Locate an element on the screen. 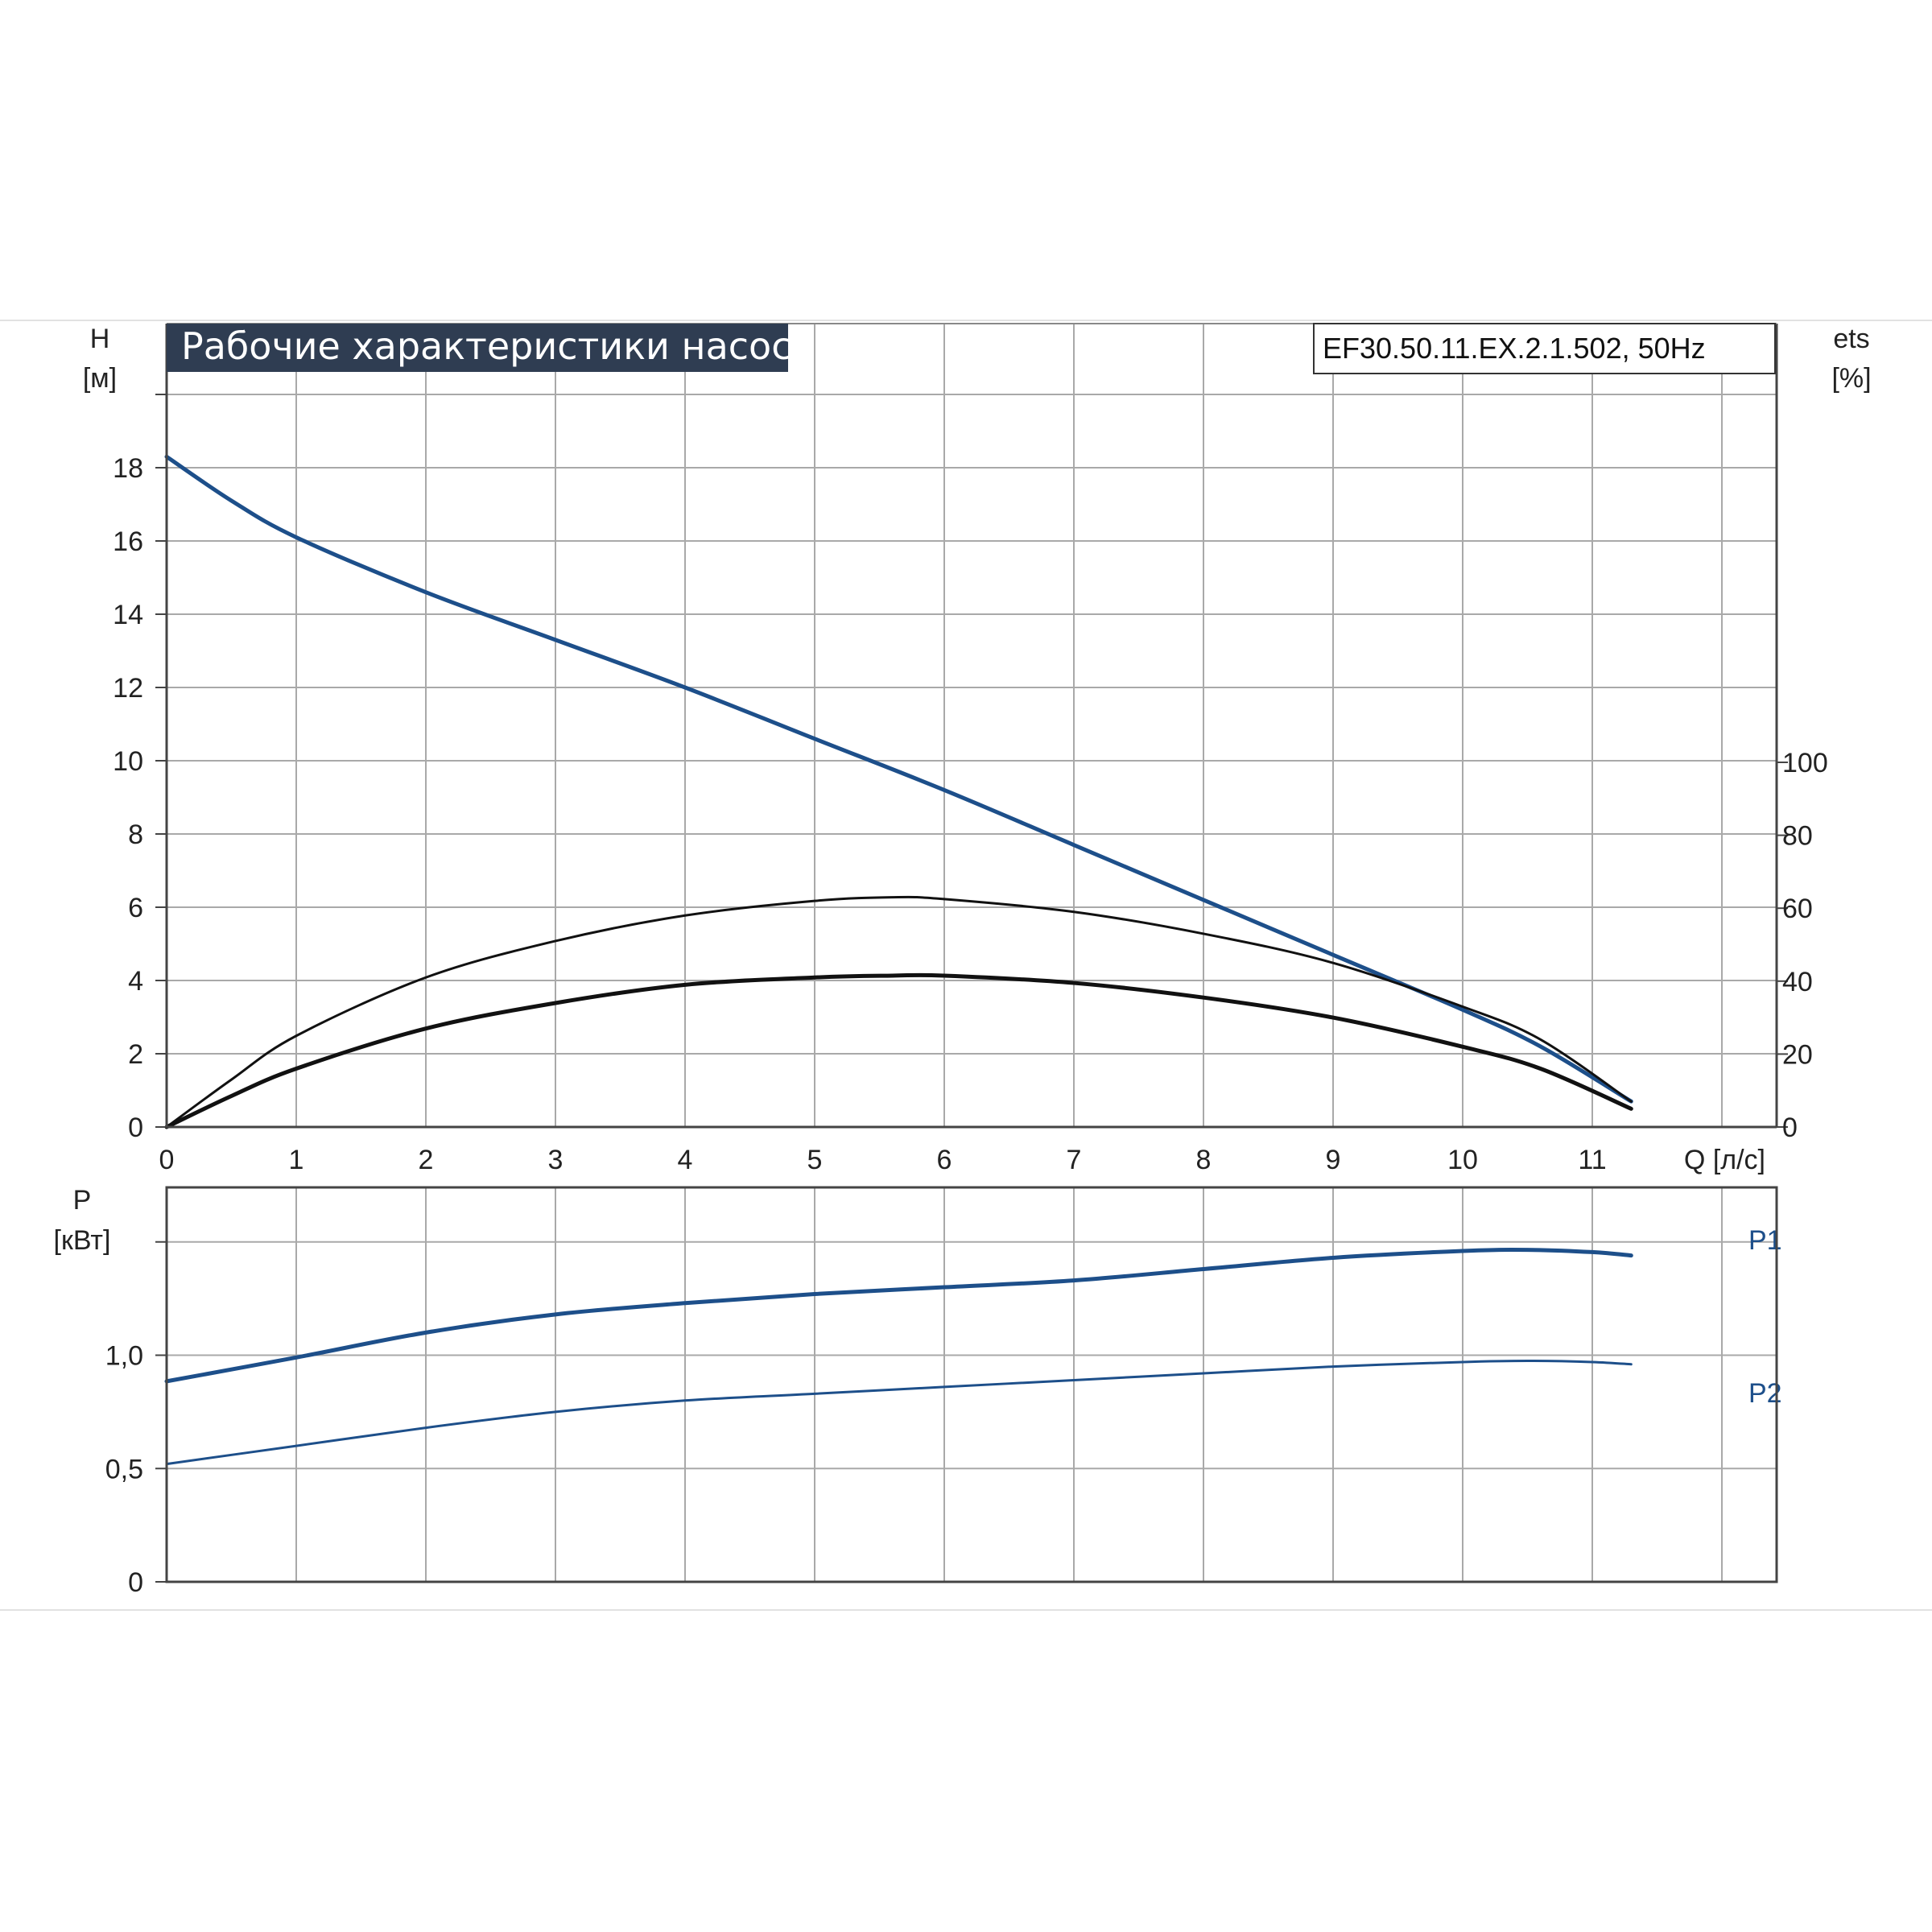  x-tick-label: 8 is located at coordinates (1204, 1160).